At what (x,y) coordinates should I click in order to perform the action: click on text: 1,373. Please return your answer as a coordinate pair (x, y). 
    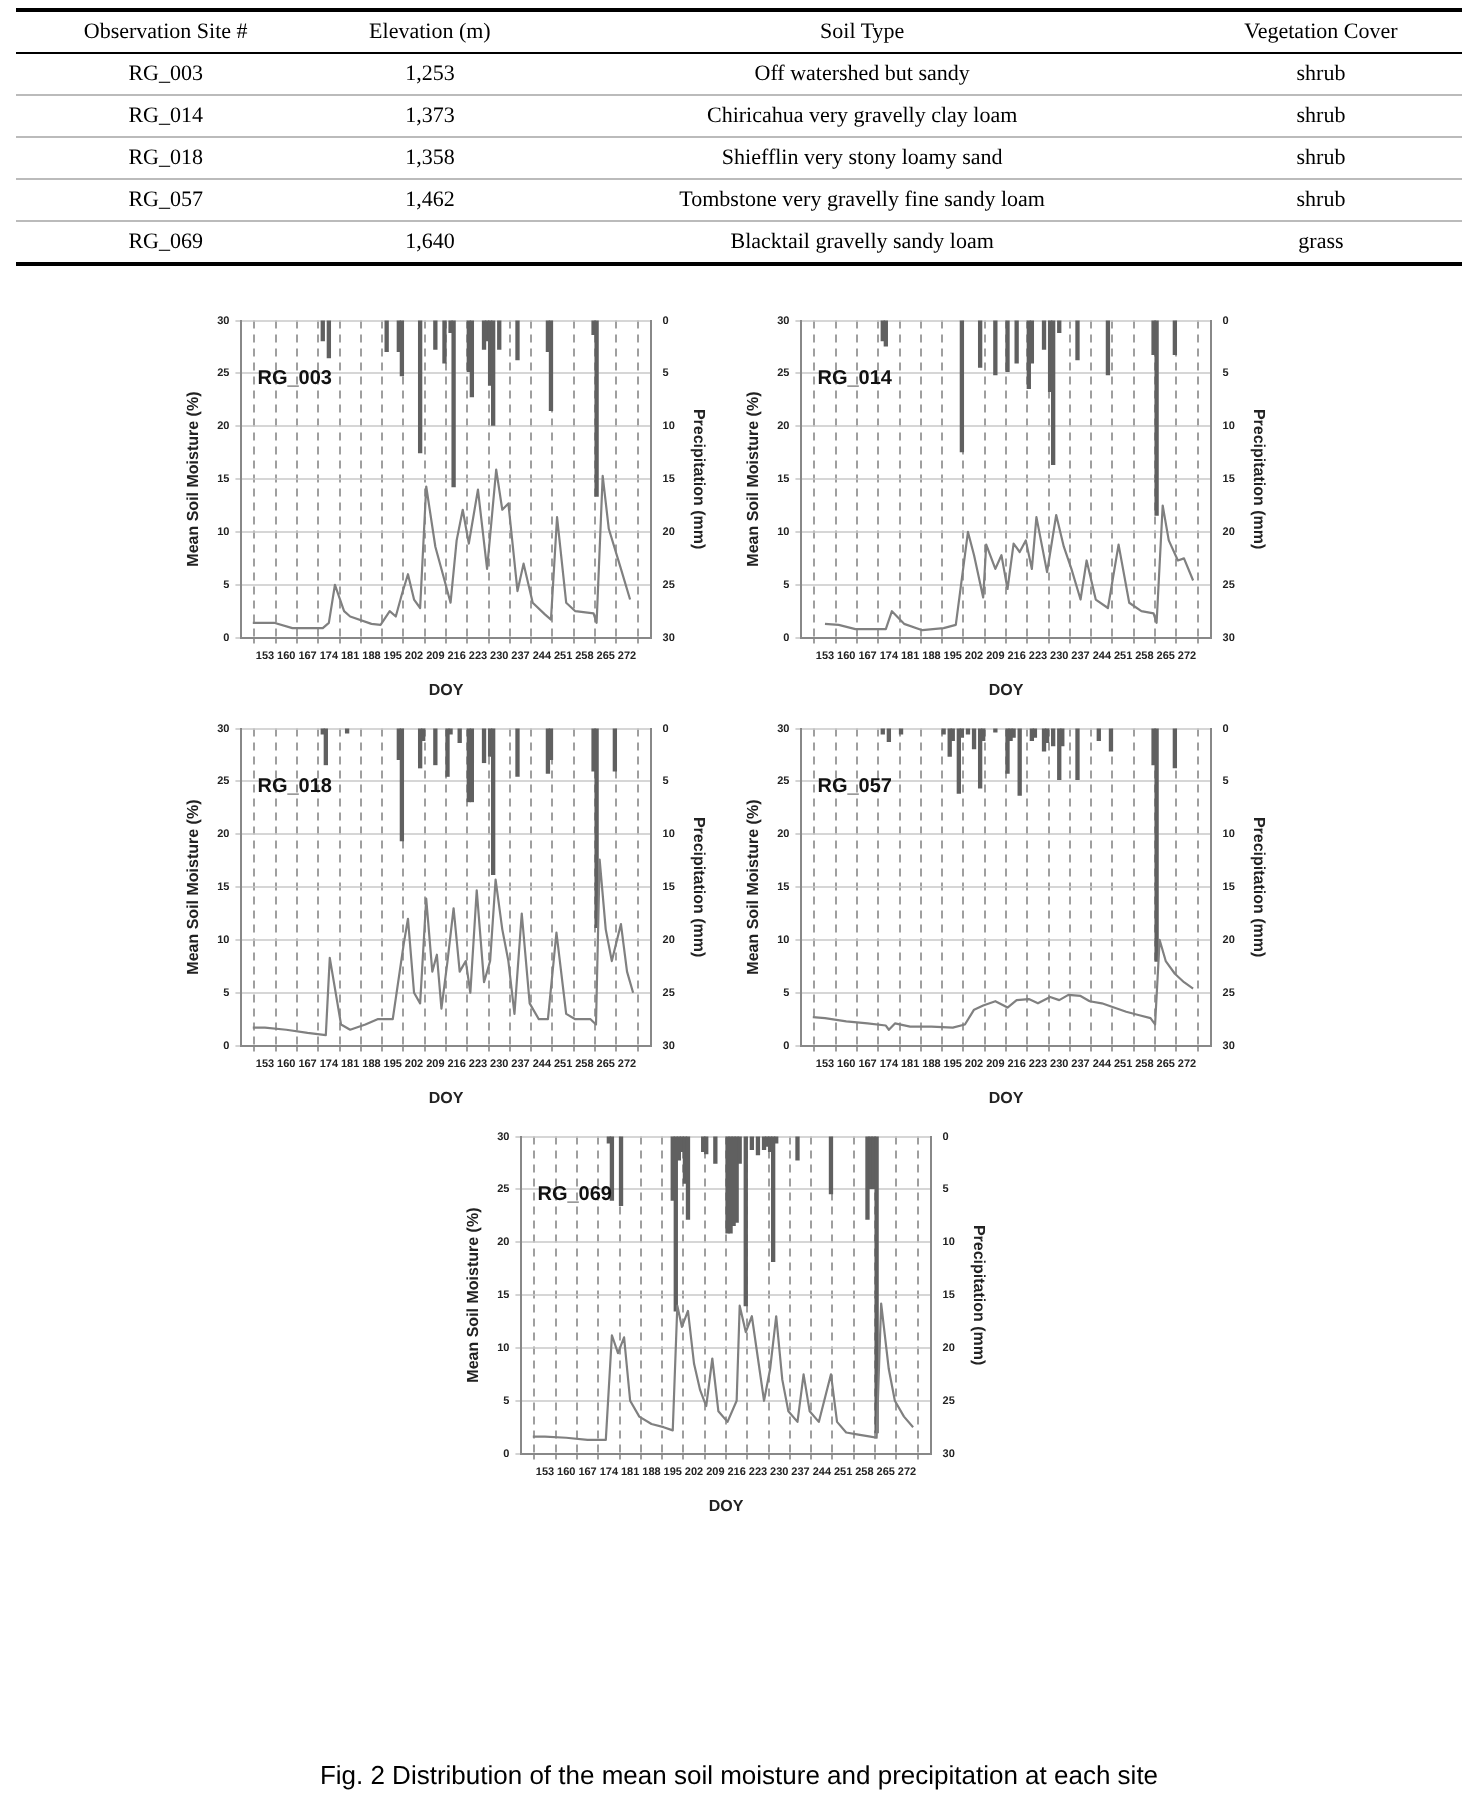
    Looking at the image, I should click on (430, 116).